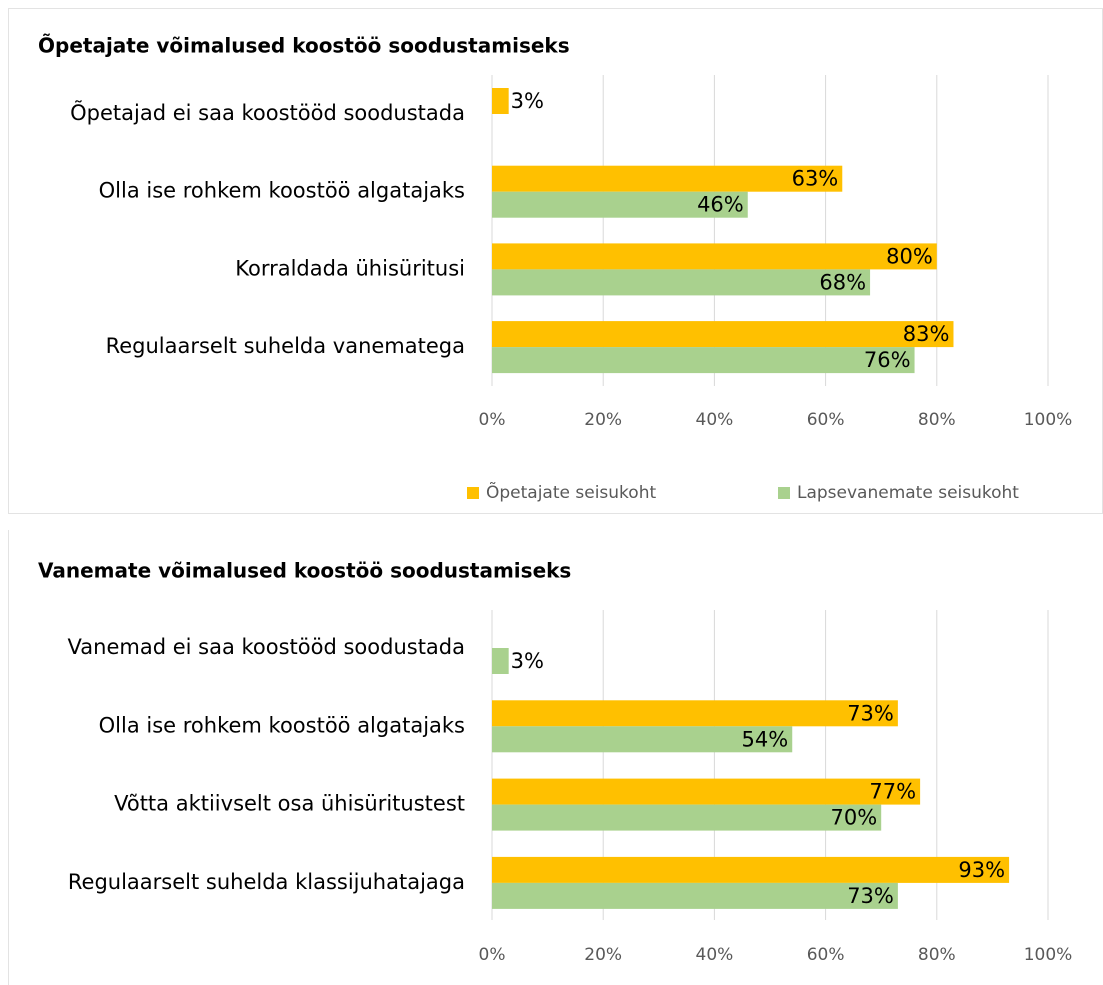 This screenshot has width=1103, height=985. What do you see at coordinates (892, 792) in the screenshot?
I see `value-label: 77%` at bounding box center [892, 792].